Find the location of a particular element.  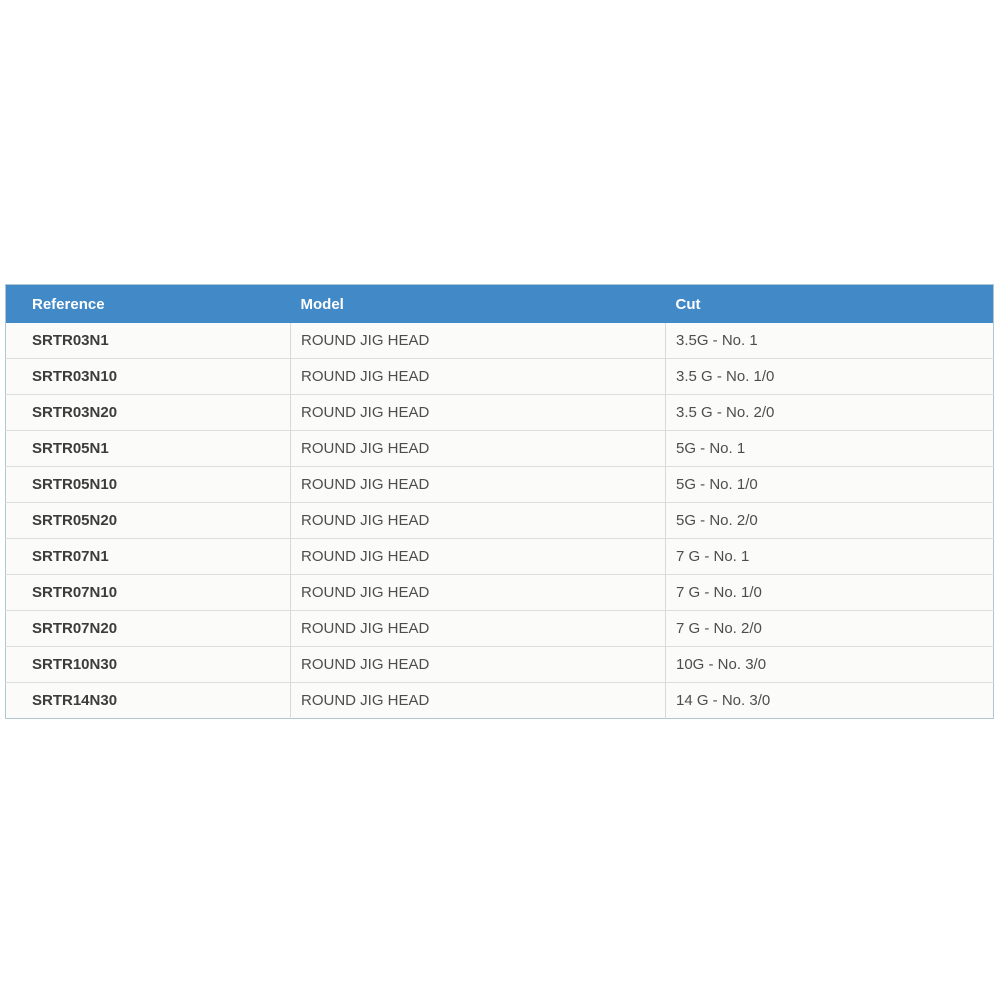

header-row: Reference Model Cut is located at coordinates (499, 303).